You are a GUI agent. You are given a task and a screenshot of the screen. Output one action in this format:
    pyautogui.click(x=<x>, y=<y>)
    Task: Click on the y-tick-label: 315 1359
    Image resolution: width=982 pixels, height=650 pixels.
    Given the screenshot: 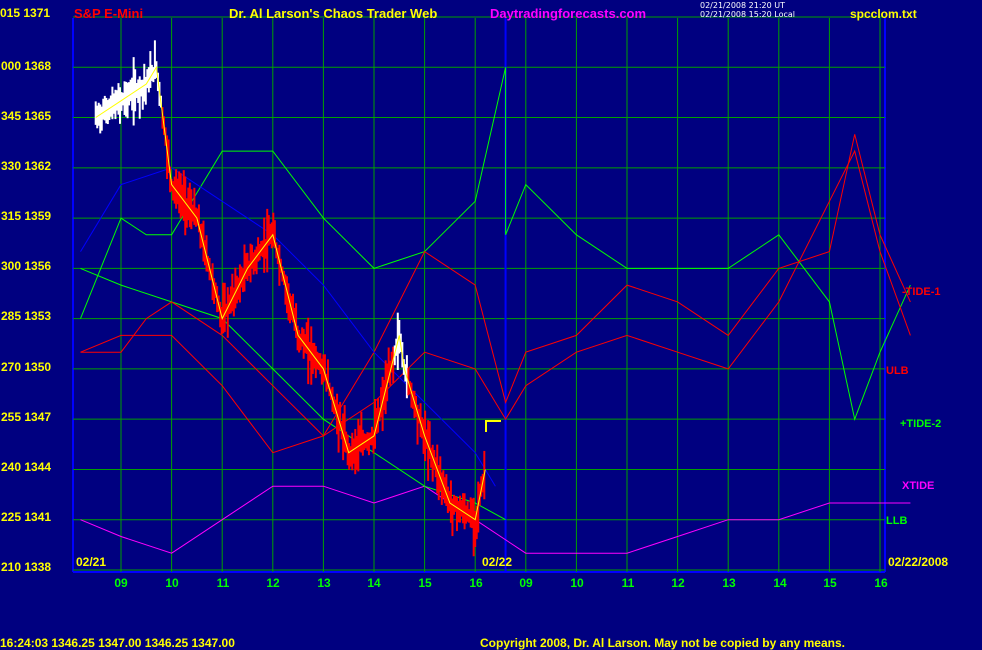 What is the action you would take?
    pyautogui.click(x=26, y=216)
    